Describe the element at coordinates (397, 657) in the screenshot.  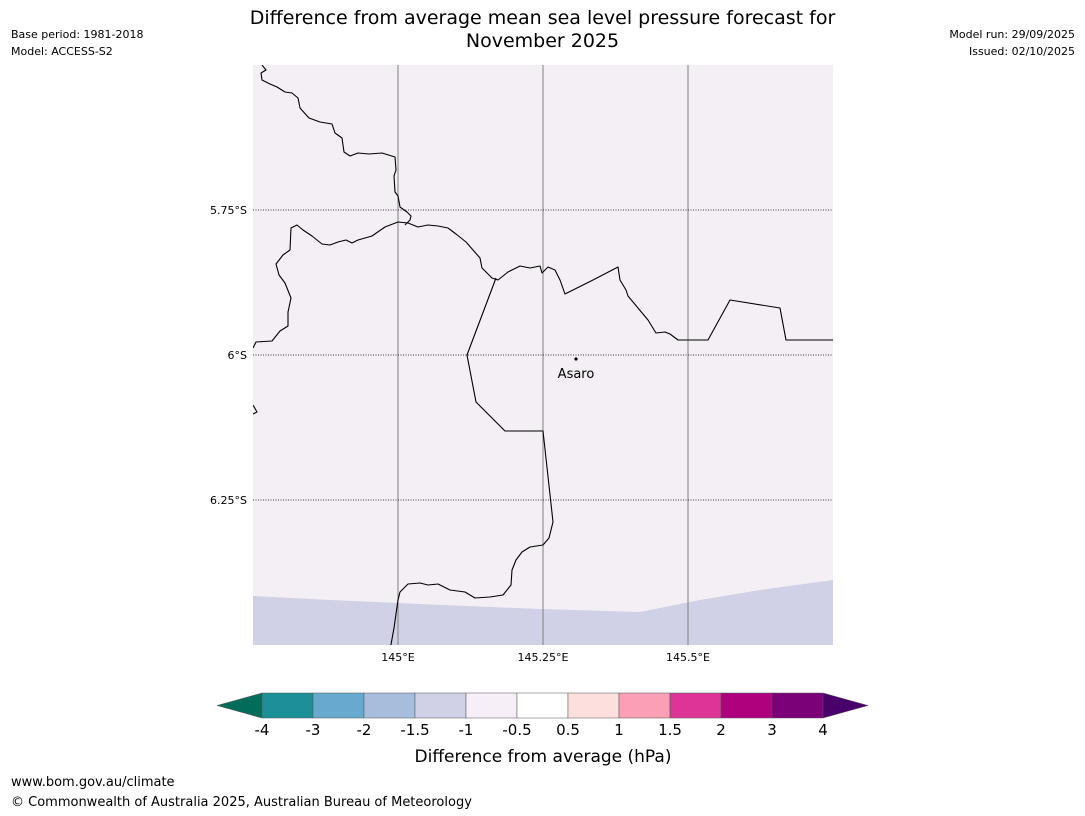
I see `lon-label: 145°E` at that location.